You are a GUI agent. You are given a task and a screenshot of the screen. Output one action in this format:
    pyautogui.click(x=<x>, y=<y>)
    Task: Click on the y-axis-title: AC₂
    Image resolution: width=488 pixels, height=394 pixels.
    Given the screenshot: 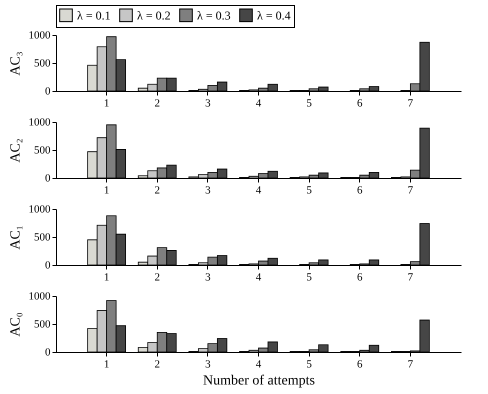 What is the action you would take?
    pyautogui.click(x=16, y=150)
    